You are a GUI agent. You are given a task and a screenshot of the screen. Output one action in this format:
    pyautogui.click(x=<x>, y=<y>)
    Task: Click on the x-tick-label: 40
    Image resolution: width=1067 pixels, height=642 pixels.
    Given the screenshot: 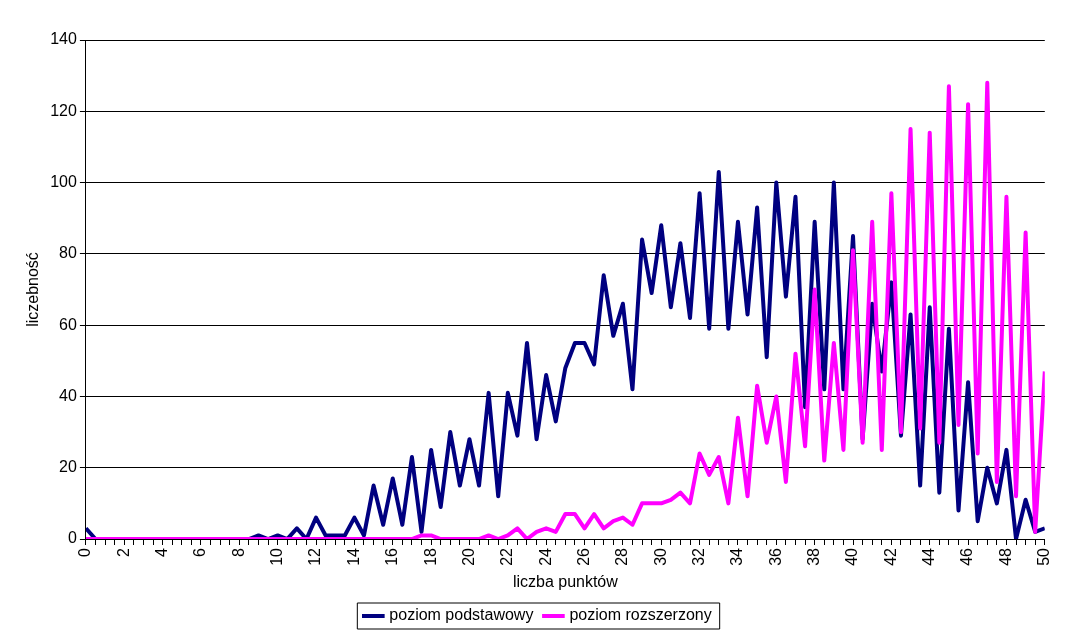 What is the action you would take?
    pyautogui.click(x=852, y=556)
    